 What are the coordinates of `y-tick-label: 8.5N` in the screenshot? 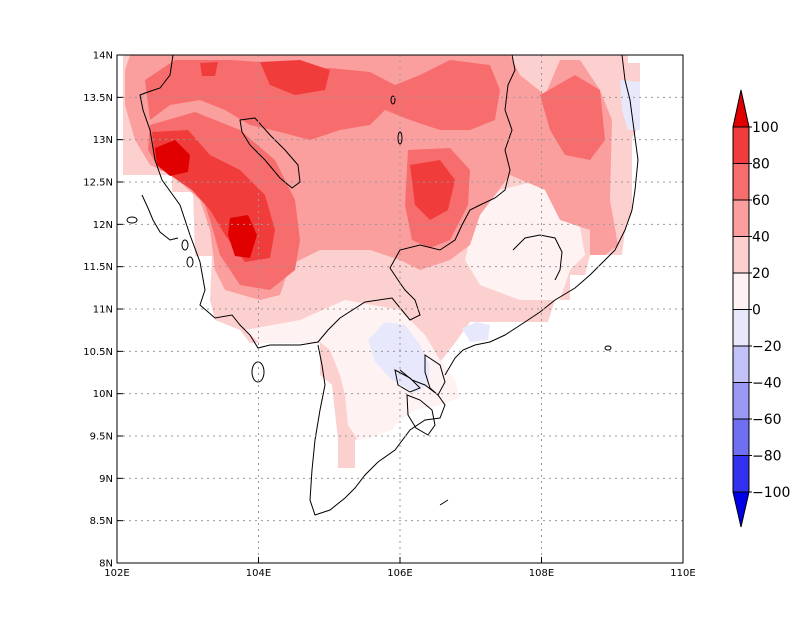 It's located at (101, 521).